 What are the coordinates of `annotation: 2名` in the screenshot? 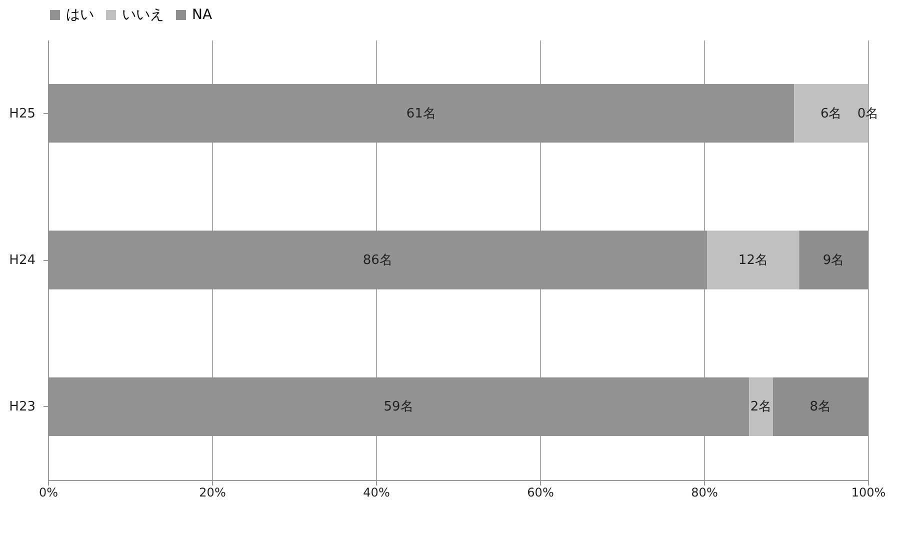 It's located at (761, 407).